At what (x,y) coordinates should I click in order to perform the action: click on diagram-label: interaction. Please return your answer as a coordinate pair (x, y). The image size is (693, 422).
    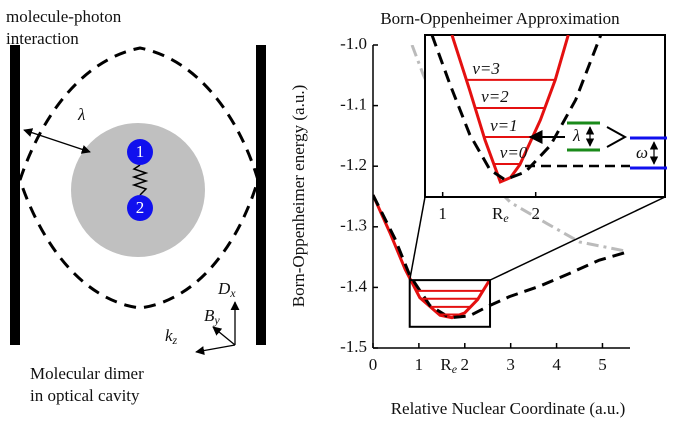
    Looking at the image, I should click on (42, 38).